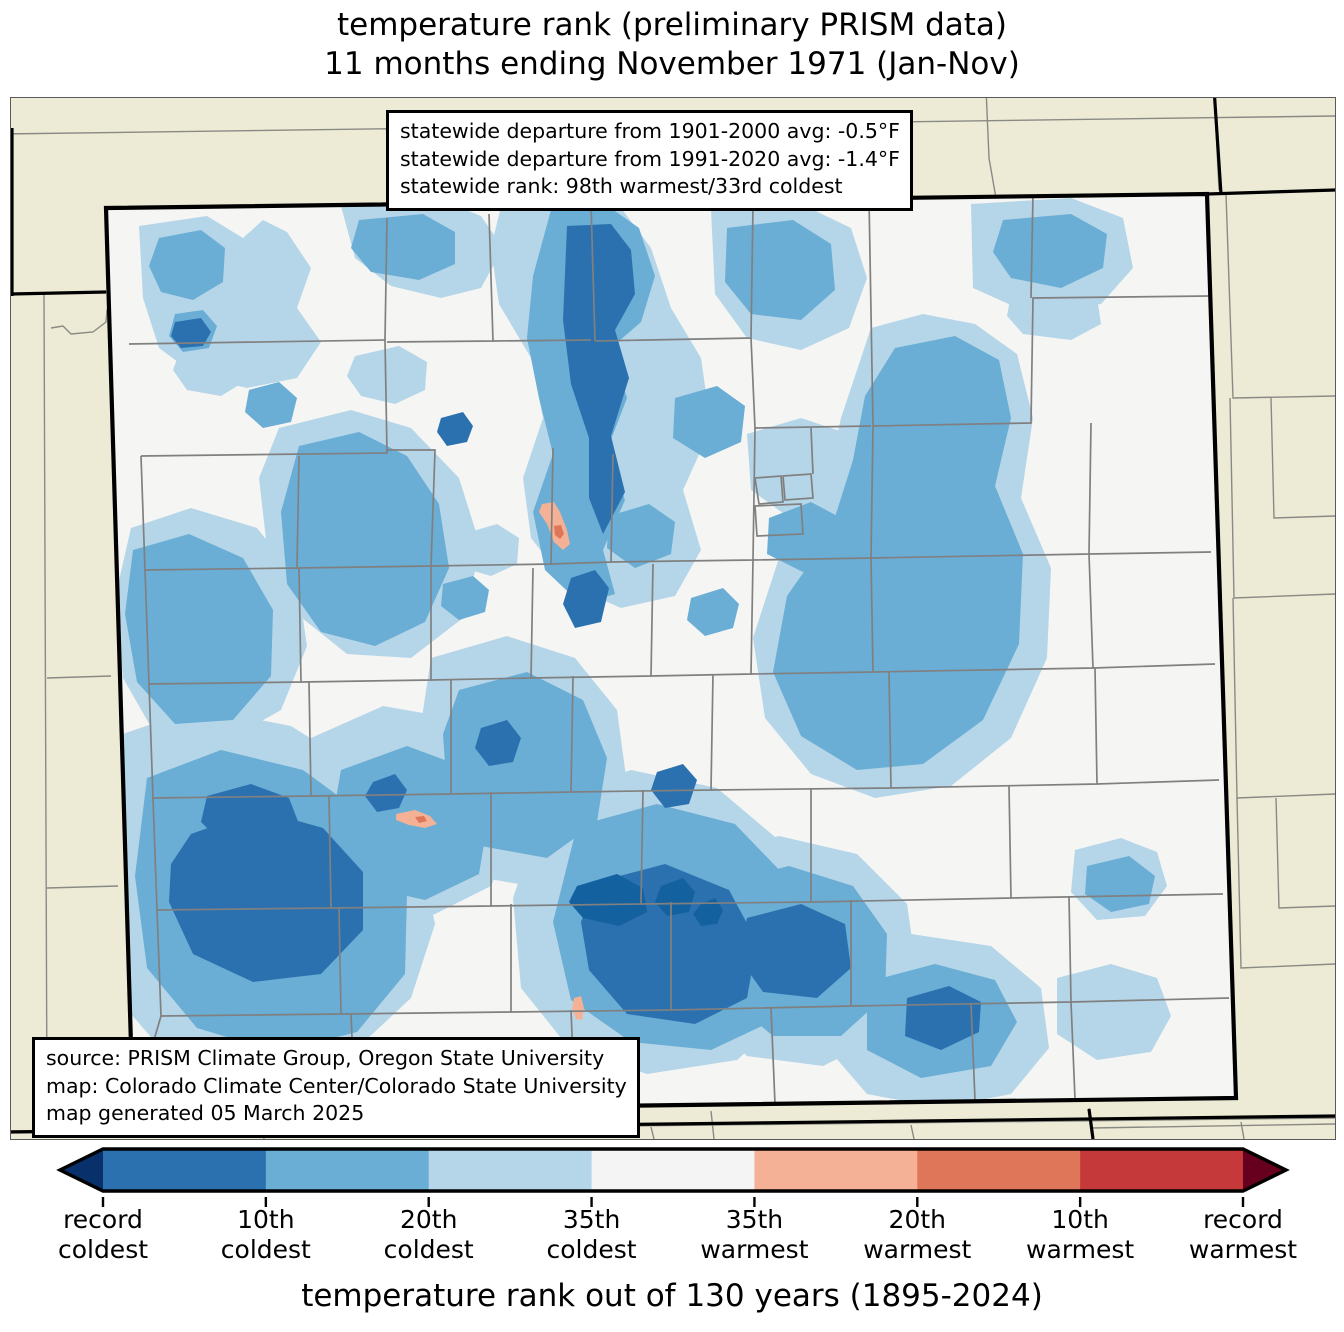 The width and height of the screenshot is (1344, 1332). What do you see at coordinates (1243, 1219) in the screenshot?
I see `colorbar-label-top-7: record` at bounding box center [1243, 1219].